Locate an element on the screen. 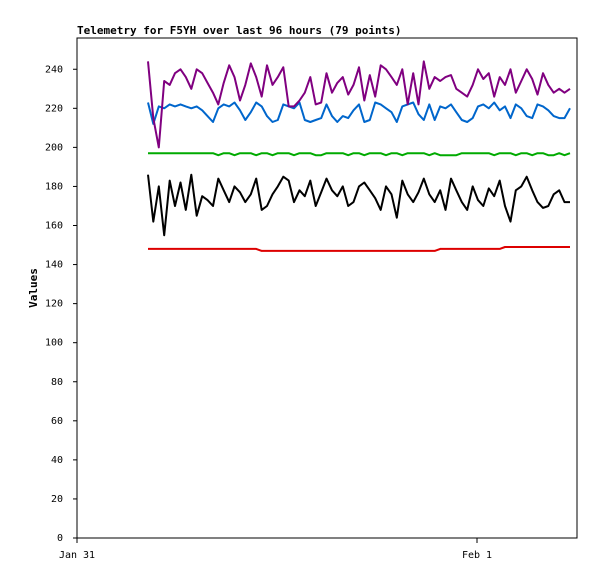 Image resolution: width=597 pixels, height=579 pixels. y-tick-label: 100 is located at coordinates (54, 343).